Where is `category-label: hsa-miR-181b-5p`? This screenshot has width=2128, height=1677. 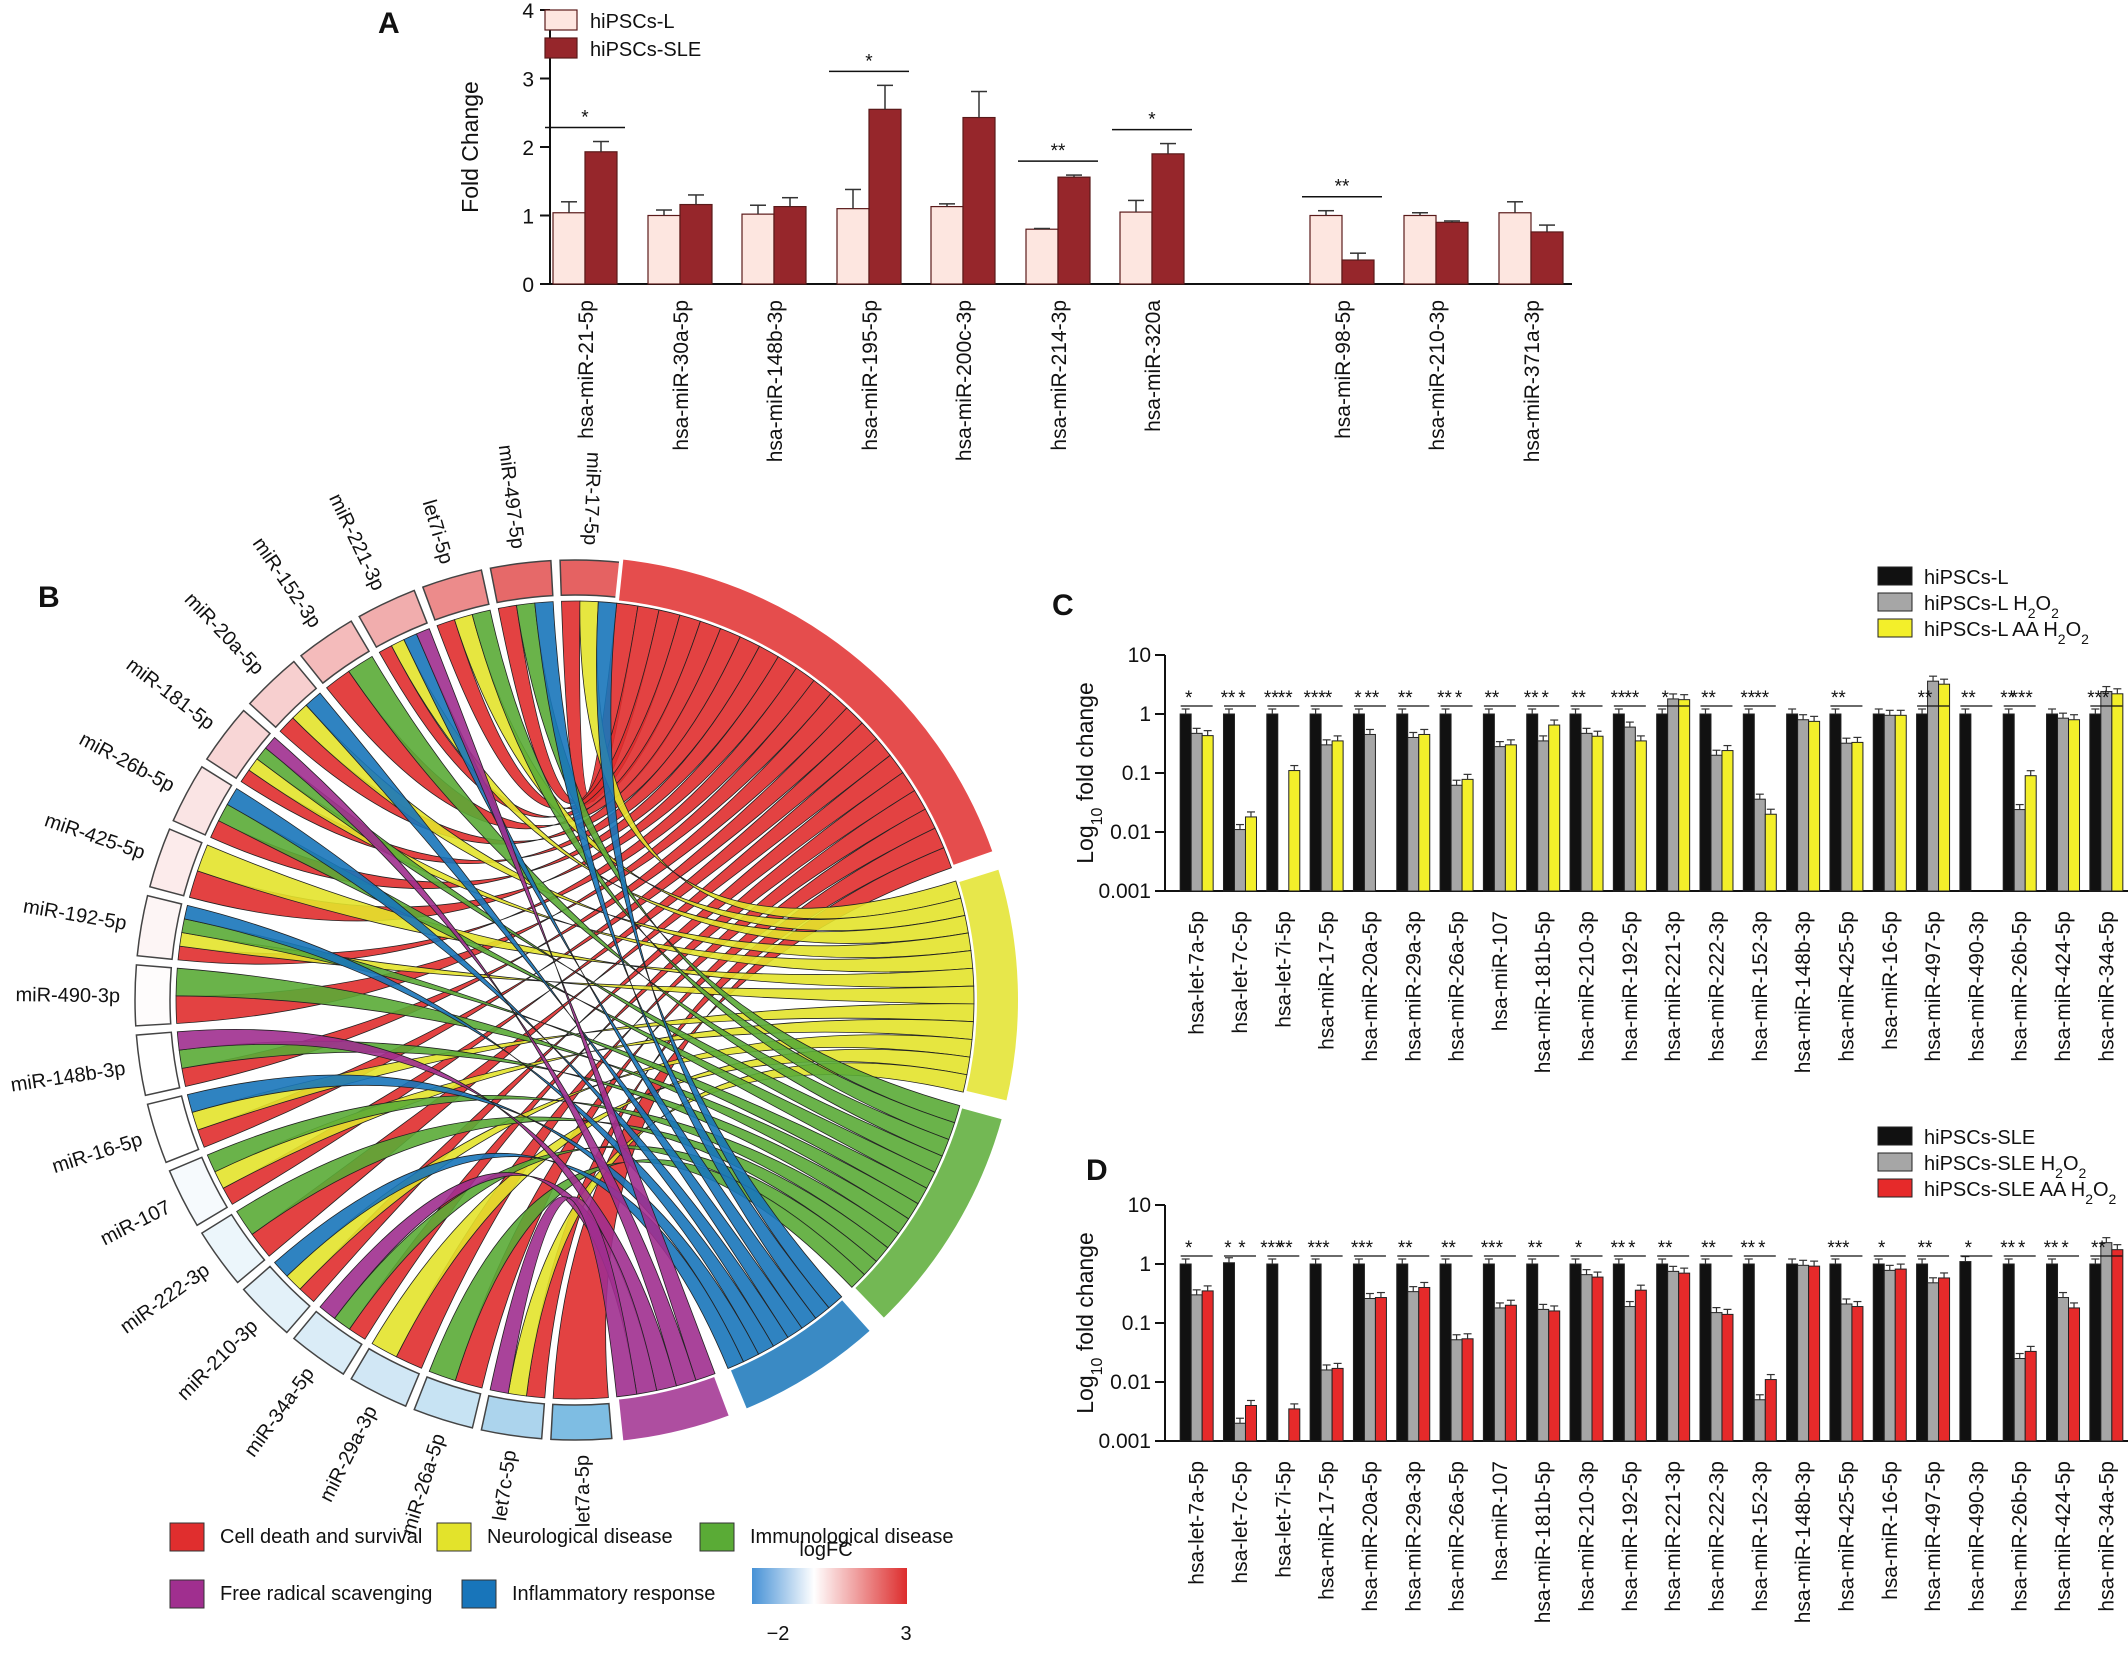 category-label: hsa-miR-181b-5p is located at coordinates (1543, 1542).